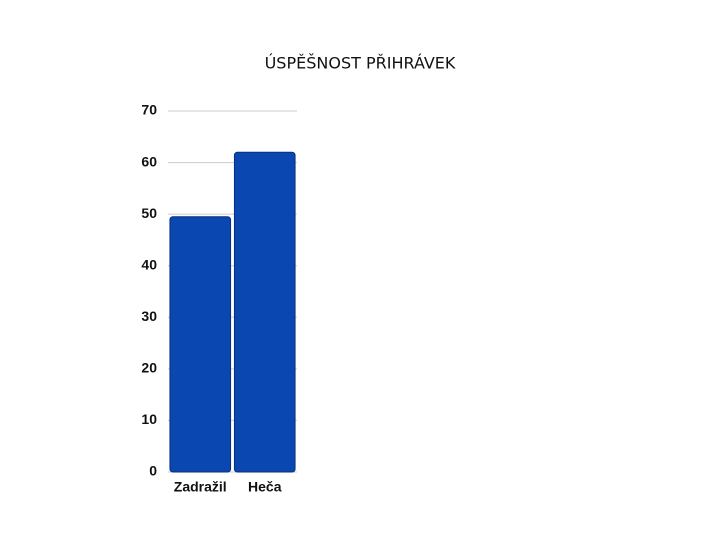 Image resolution: width=720 pixels, height=540 pixels. I want to click on y-tick-label: 50, so click(149, 213).